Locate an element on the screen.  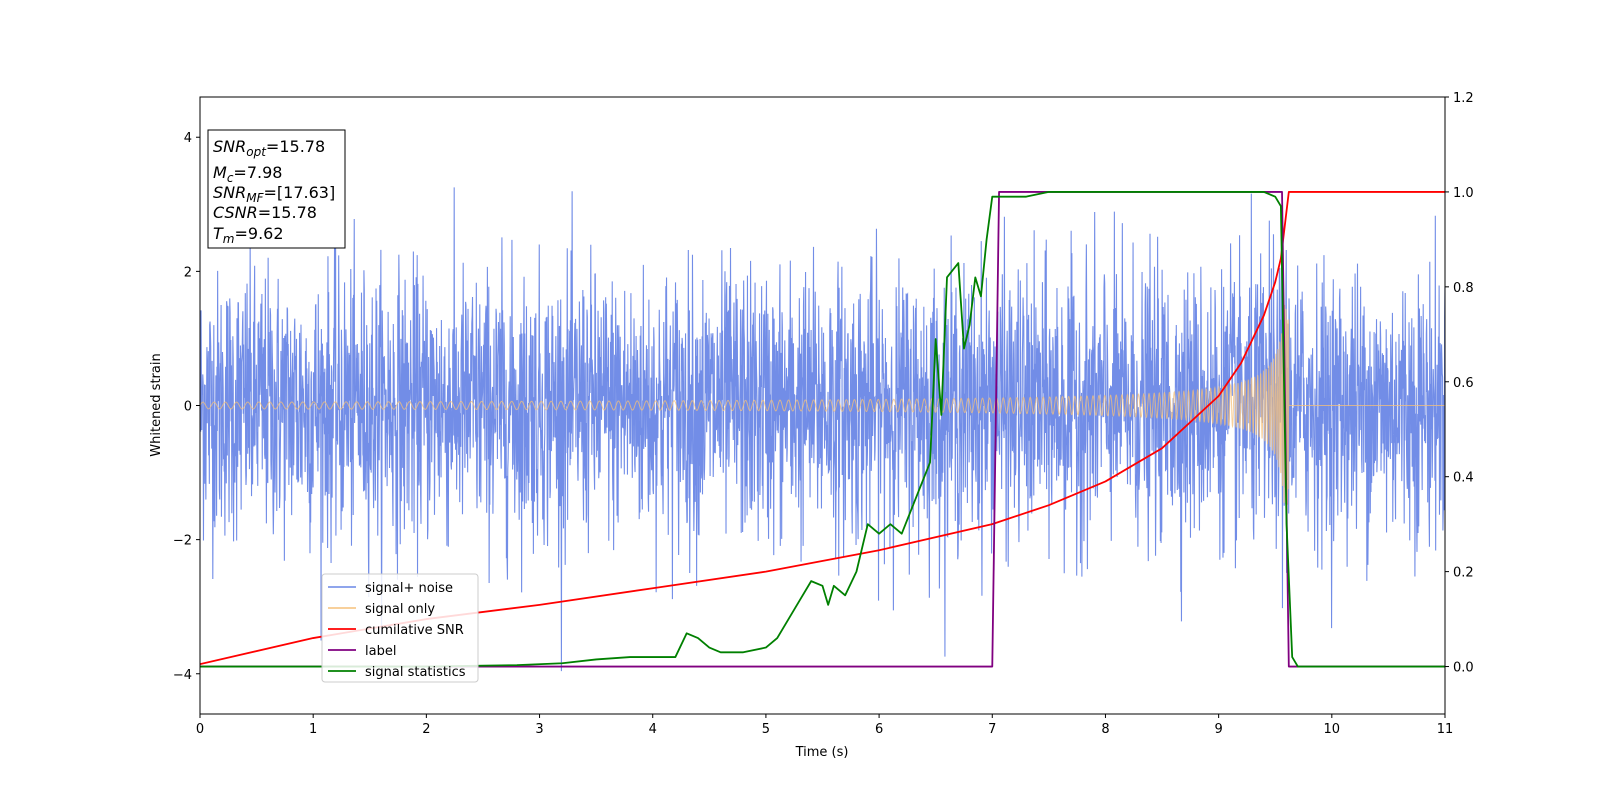
y-tick-label-right: 1.0 is located at coordinates (1463, 193).